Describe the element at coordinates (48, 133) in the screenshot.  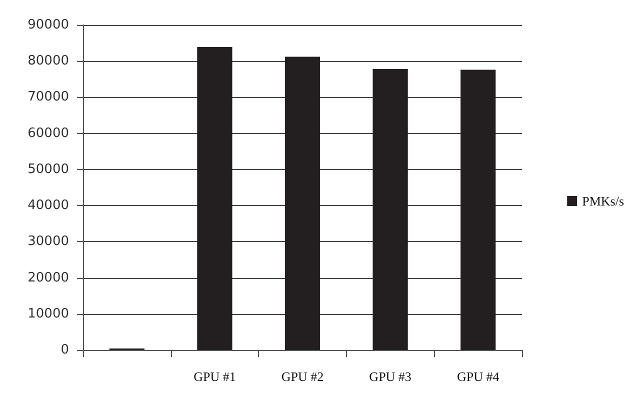
I see `y-tick-label: 60000` at that location.